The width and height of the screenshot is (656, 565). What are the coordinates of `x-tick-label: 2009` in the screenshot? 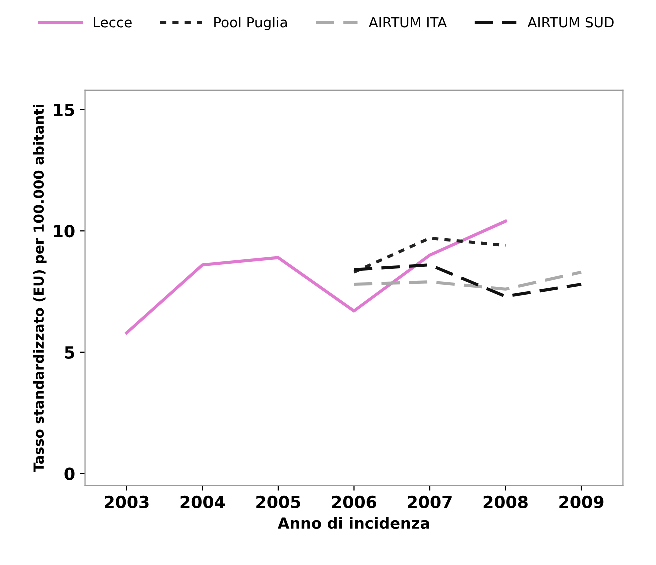 It's located at (582, 502).